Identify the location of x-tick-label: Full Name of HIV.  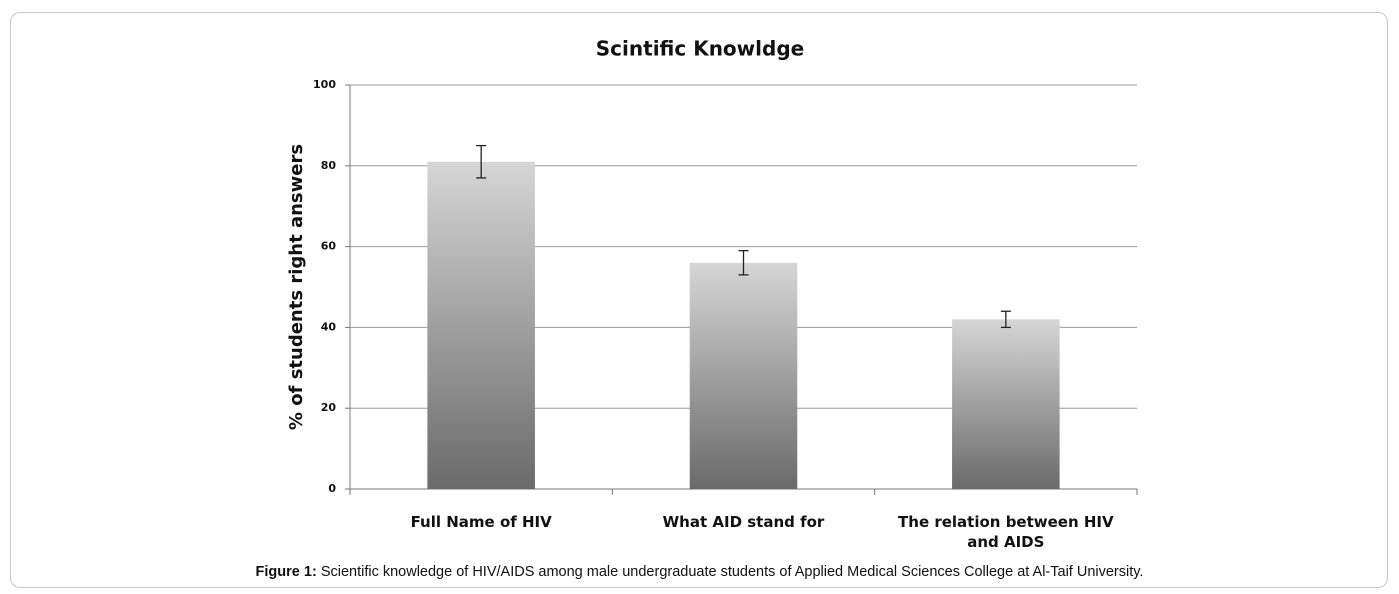
(481, 522).